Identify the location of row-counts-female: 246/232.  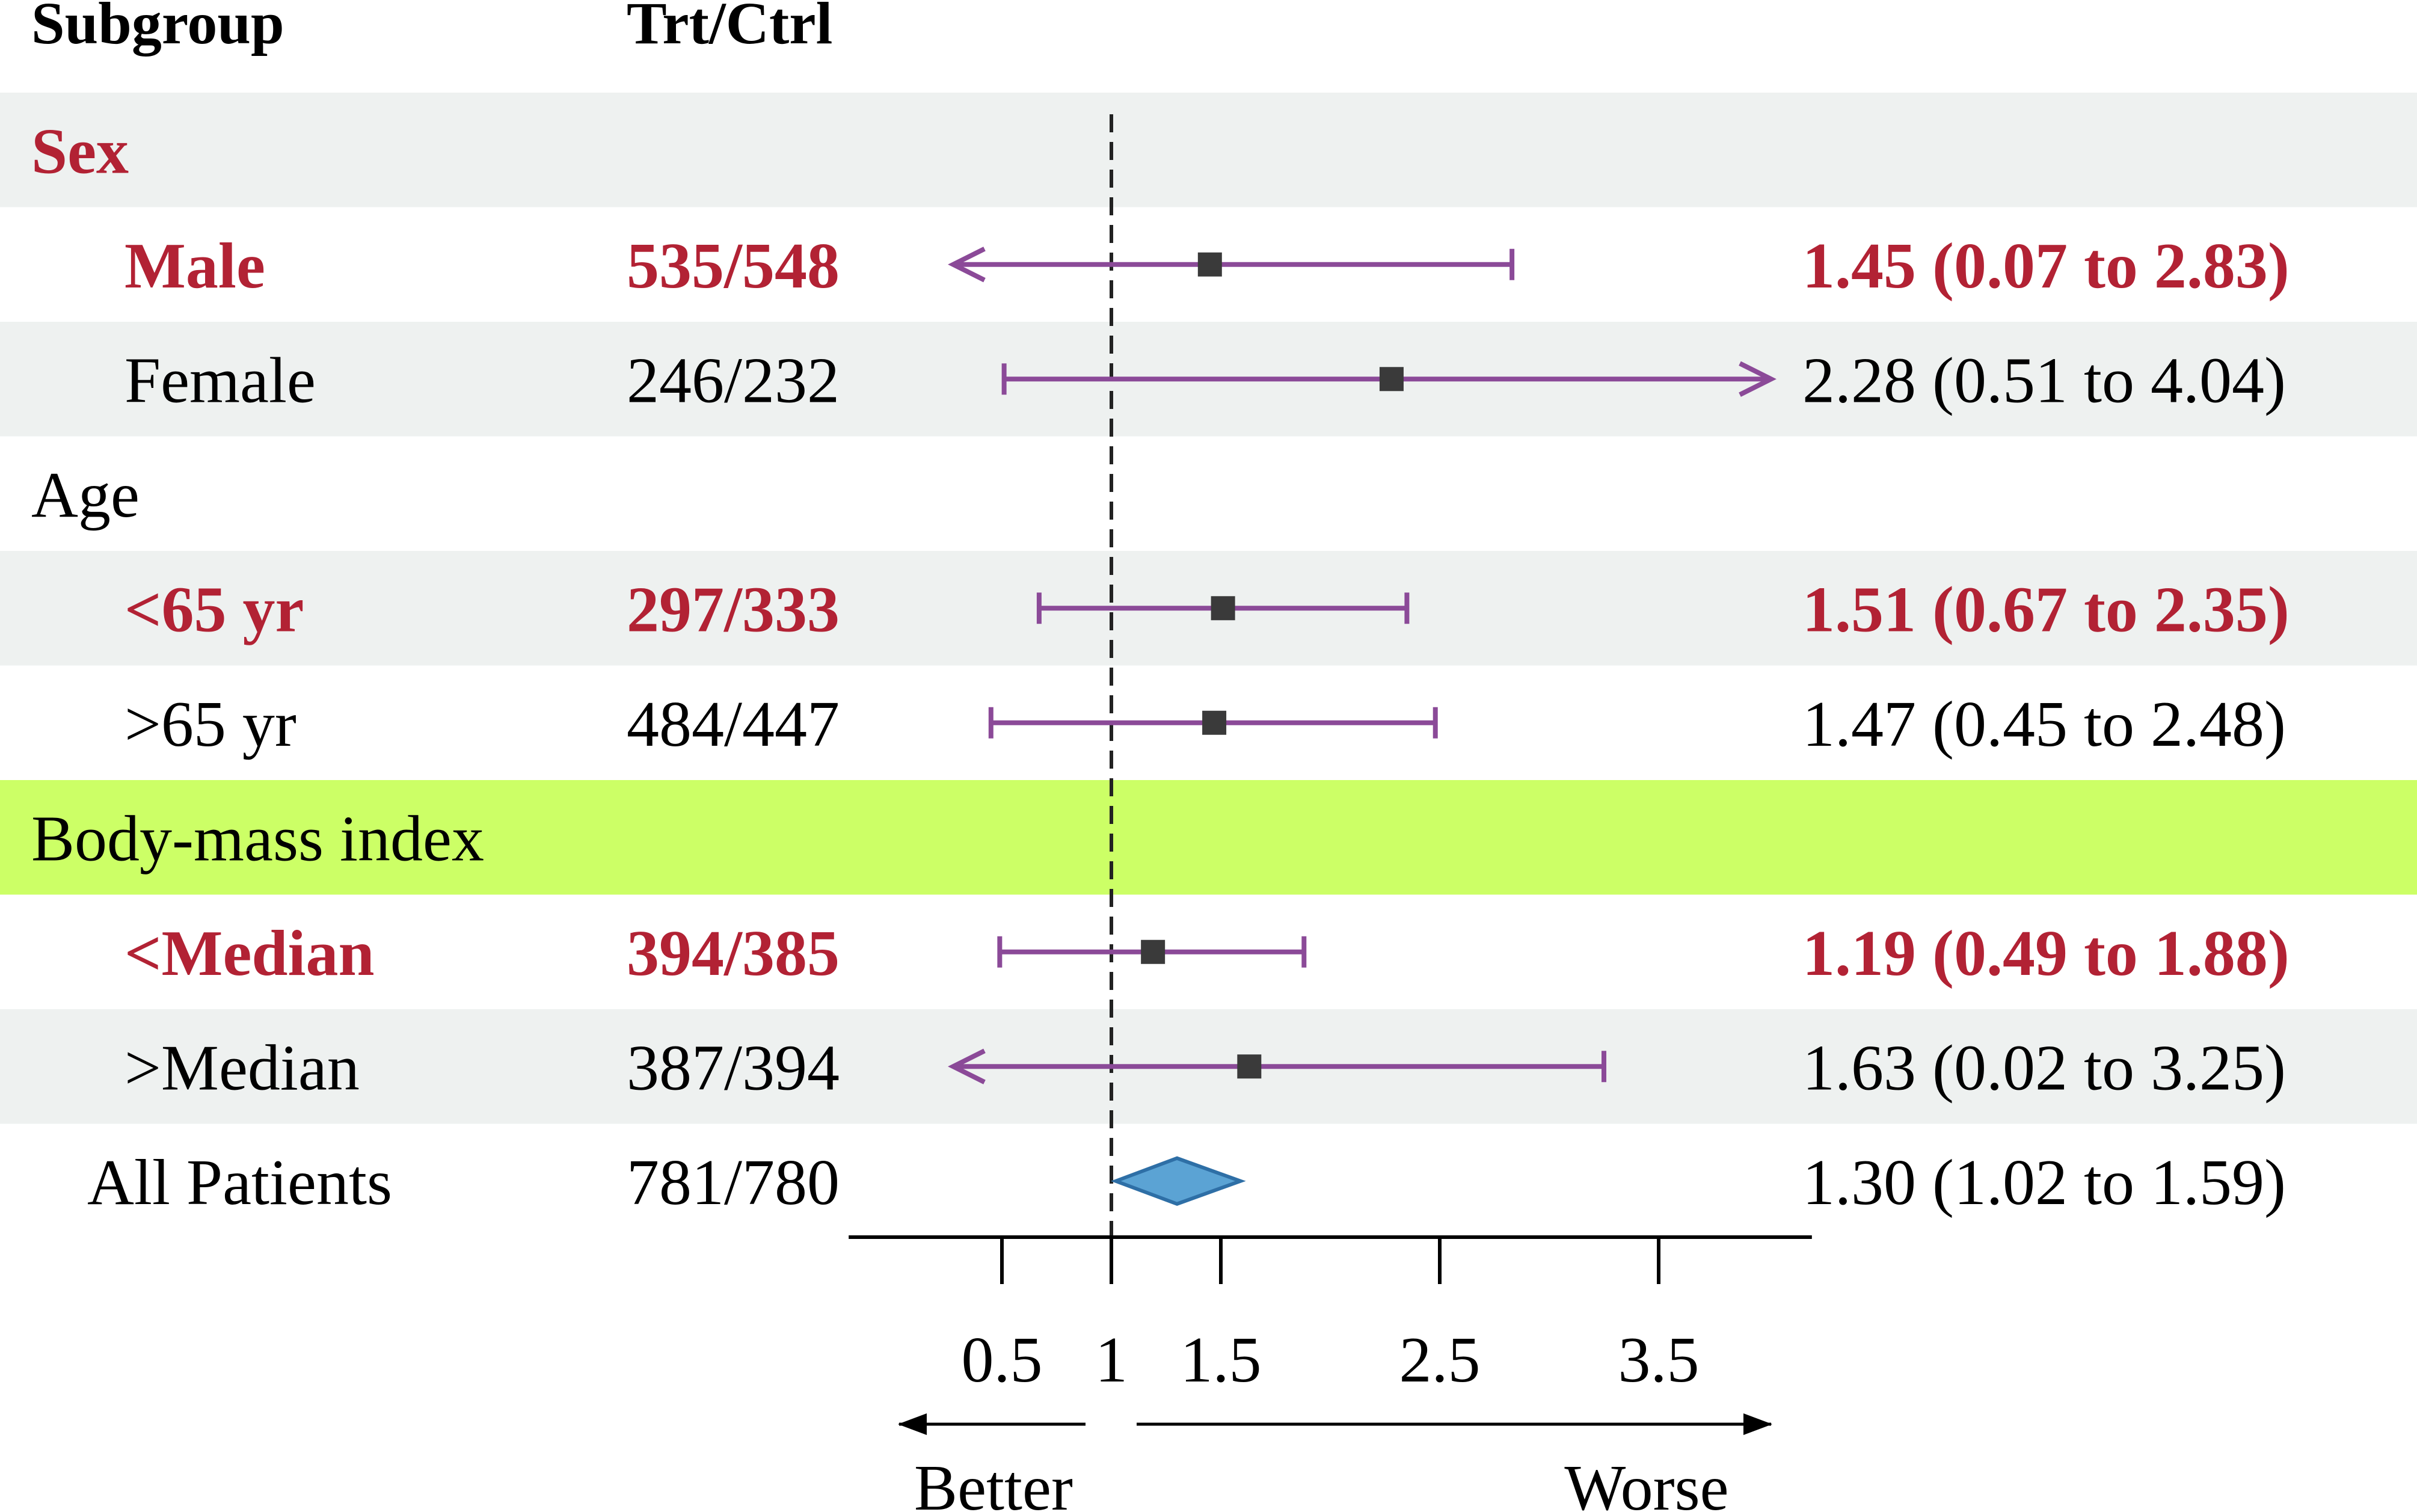
(733, 381).